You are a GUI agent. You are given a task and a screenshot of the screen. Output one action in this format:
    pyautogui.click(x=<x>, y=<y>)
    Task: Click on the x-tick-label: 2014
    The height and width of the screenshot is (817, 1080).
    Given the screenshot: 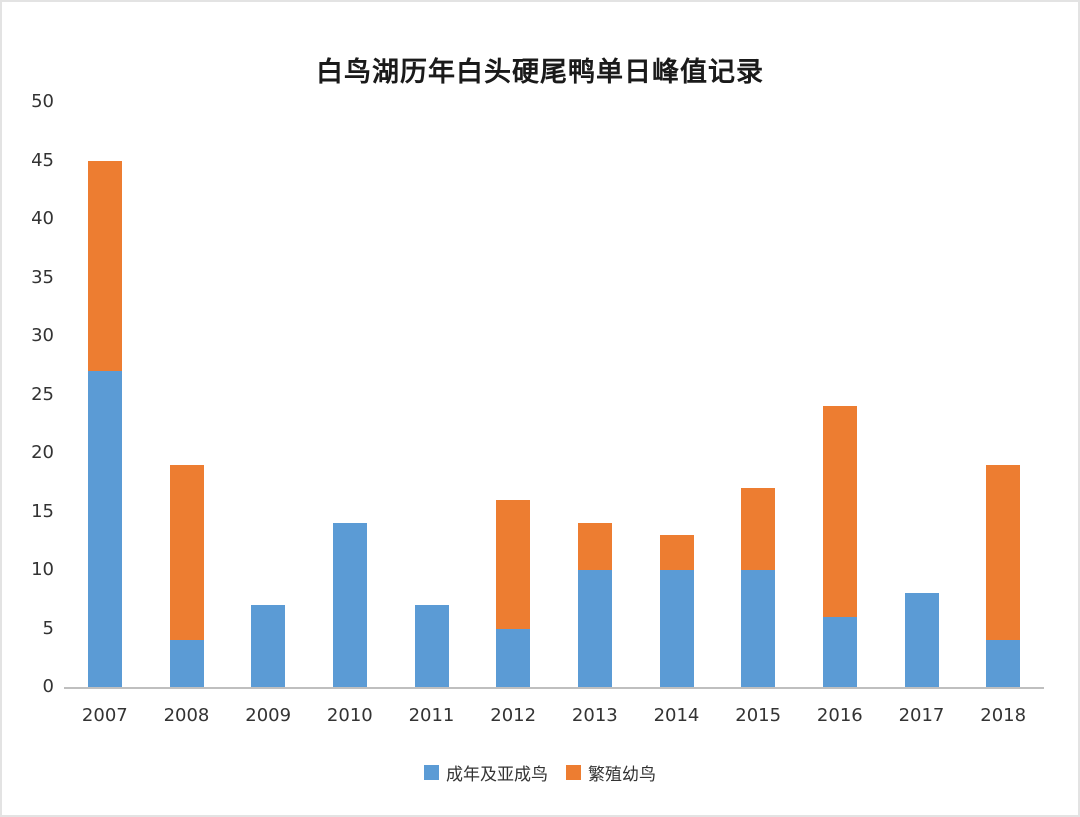 What is the action you would take?
    pyautogui.click(x=676, y=715)
    